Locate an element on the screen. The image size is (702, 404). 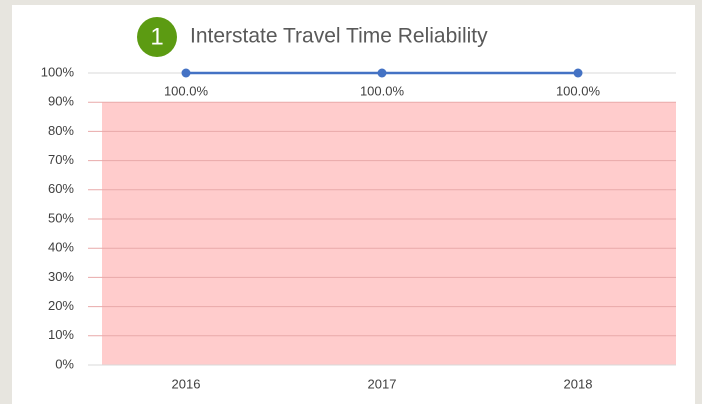
y-tick-label: 0% is located at coordinates (64, 363).